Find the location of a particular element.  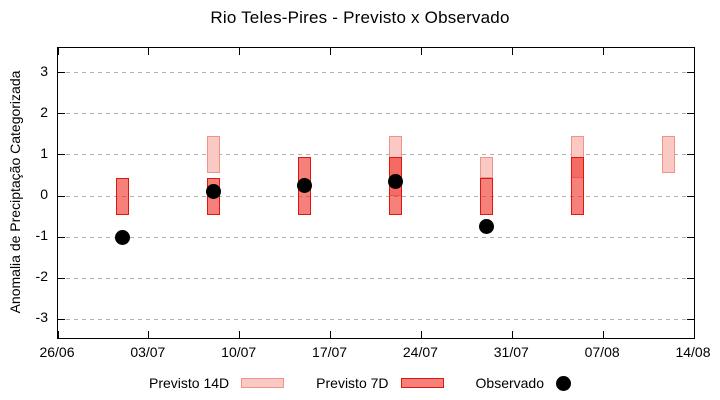

y-tick-label: 1 is located at coordinates (44, 152).